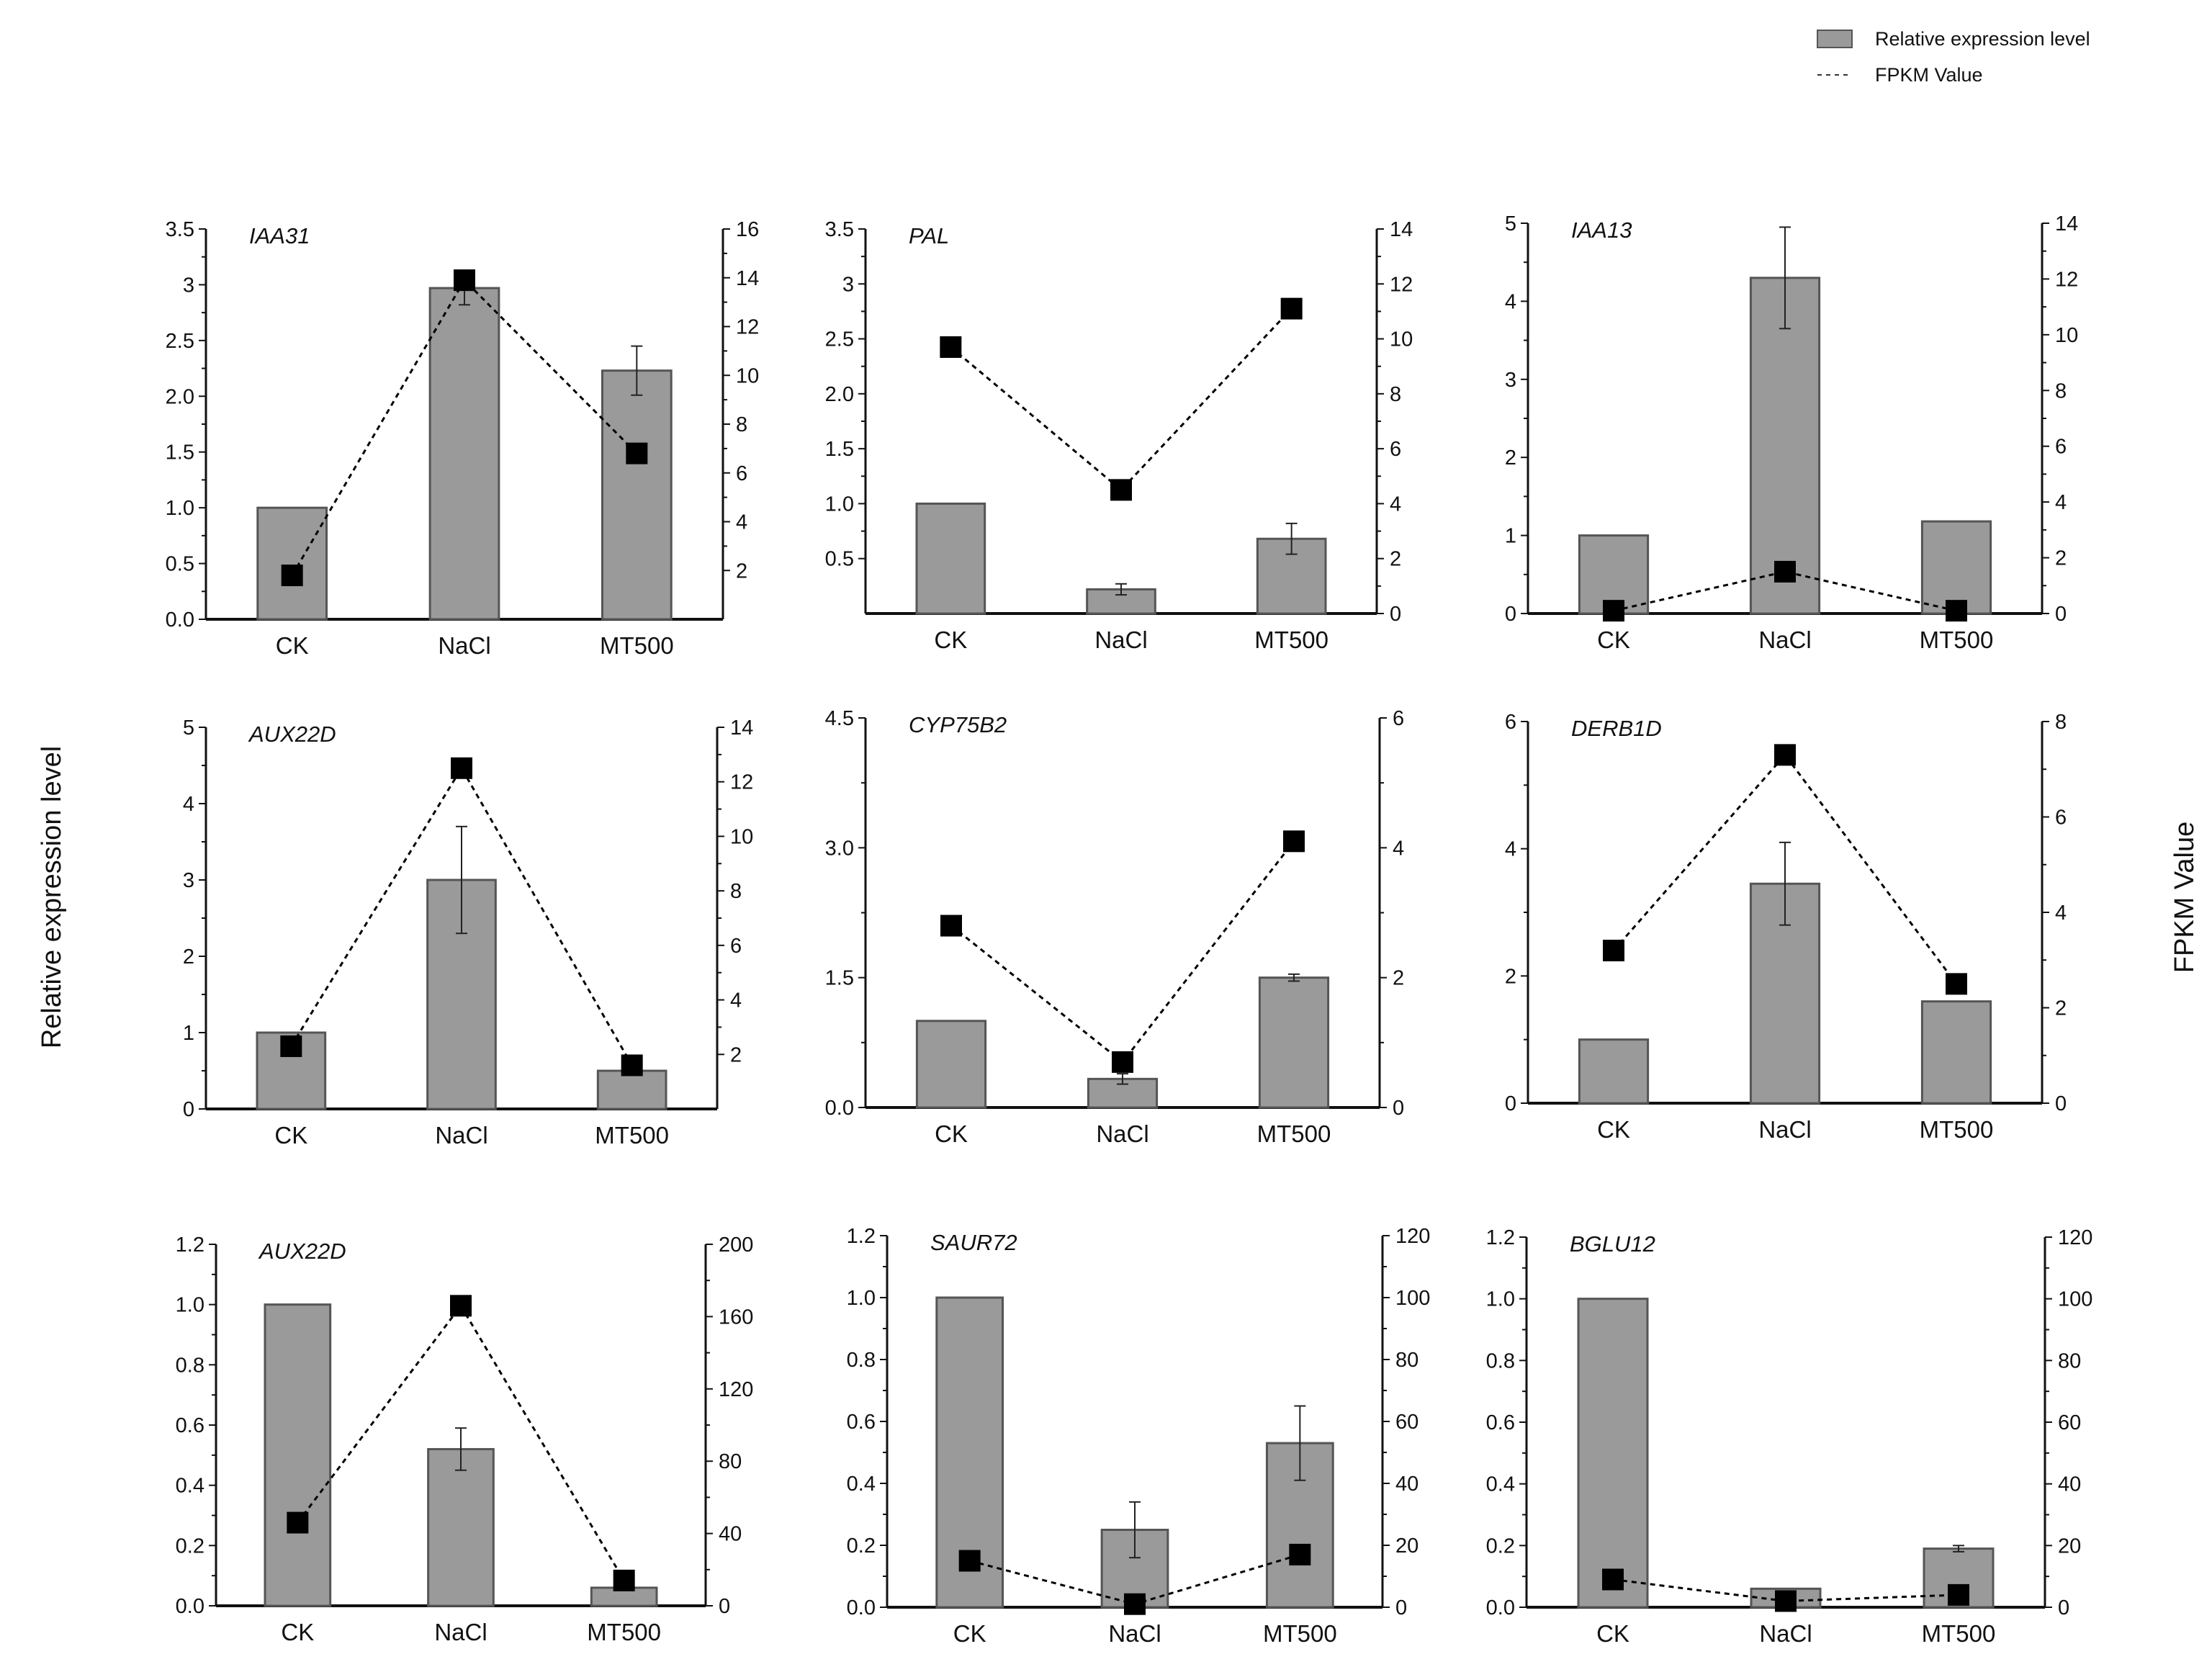 The image size is (2212, 1667). I want to click on y-left-tick-label: 0.4, so click(190, 1486).